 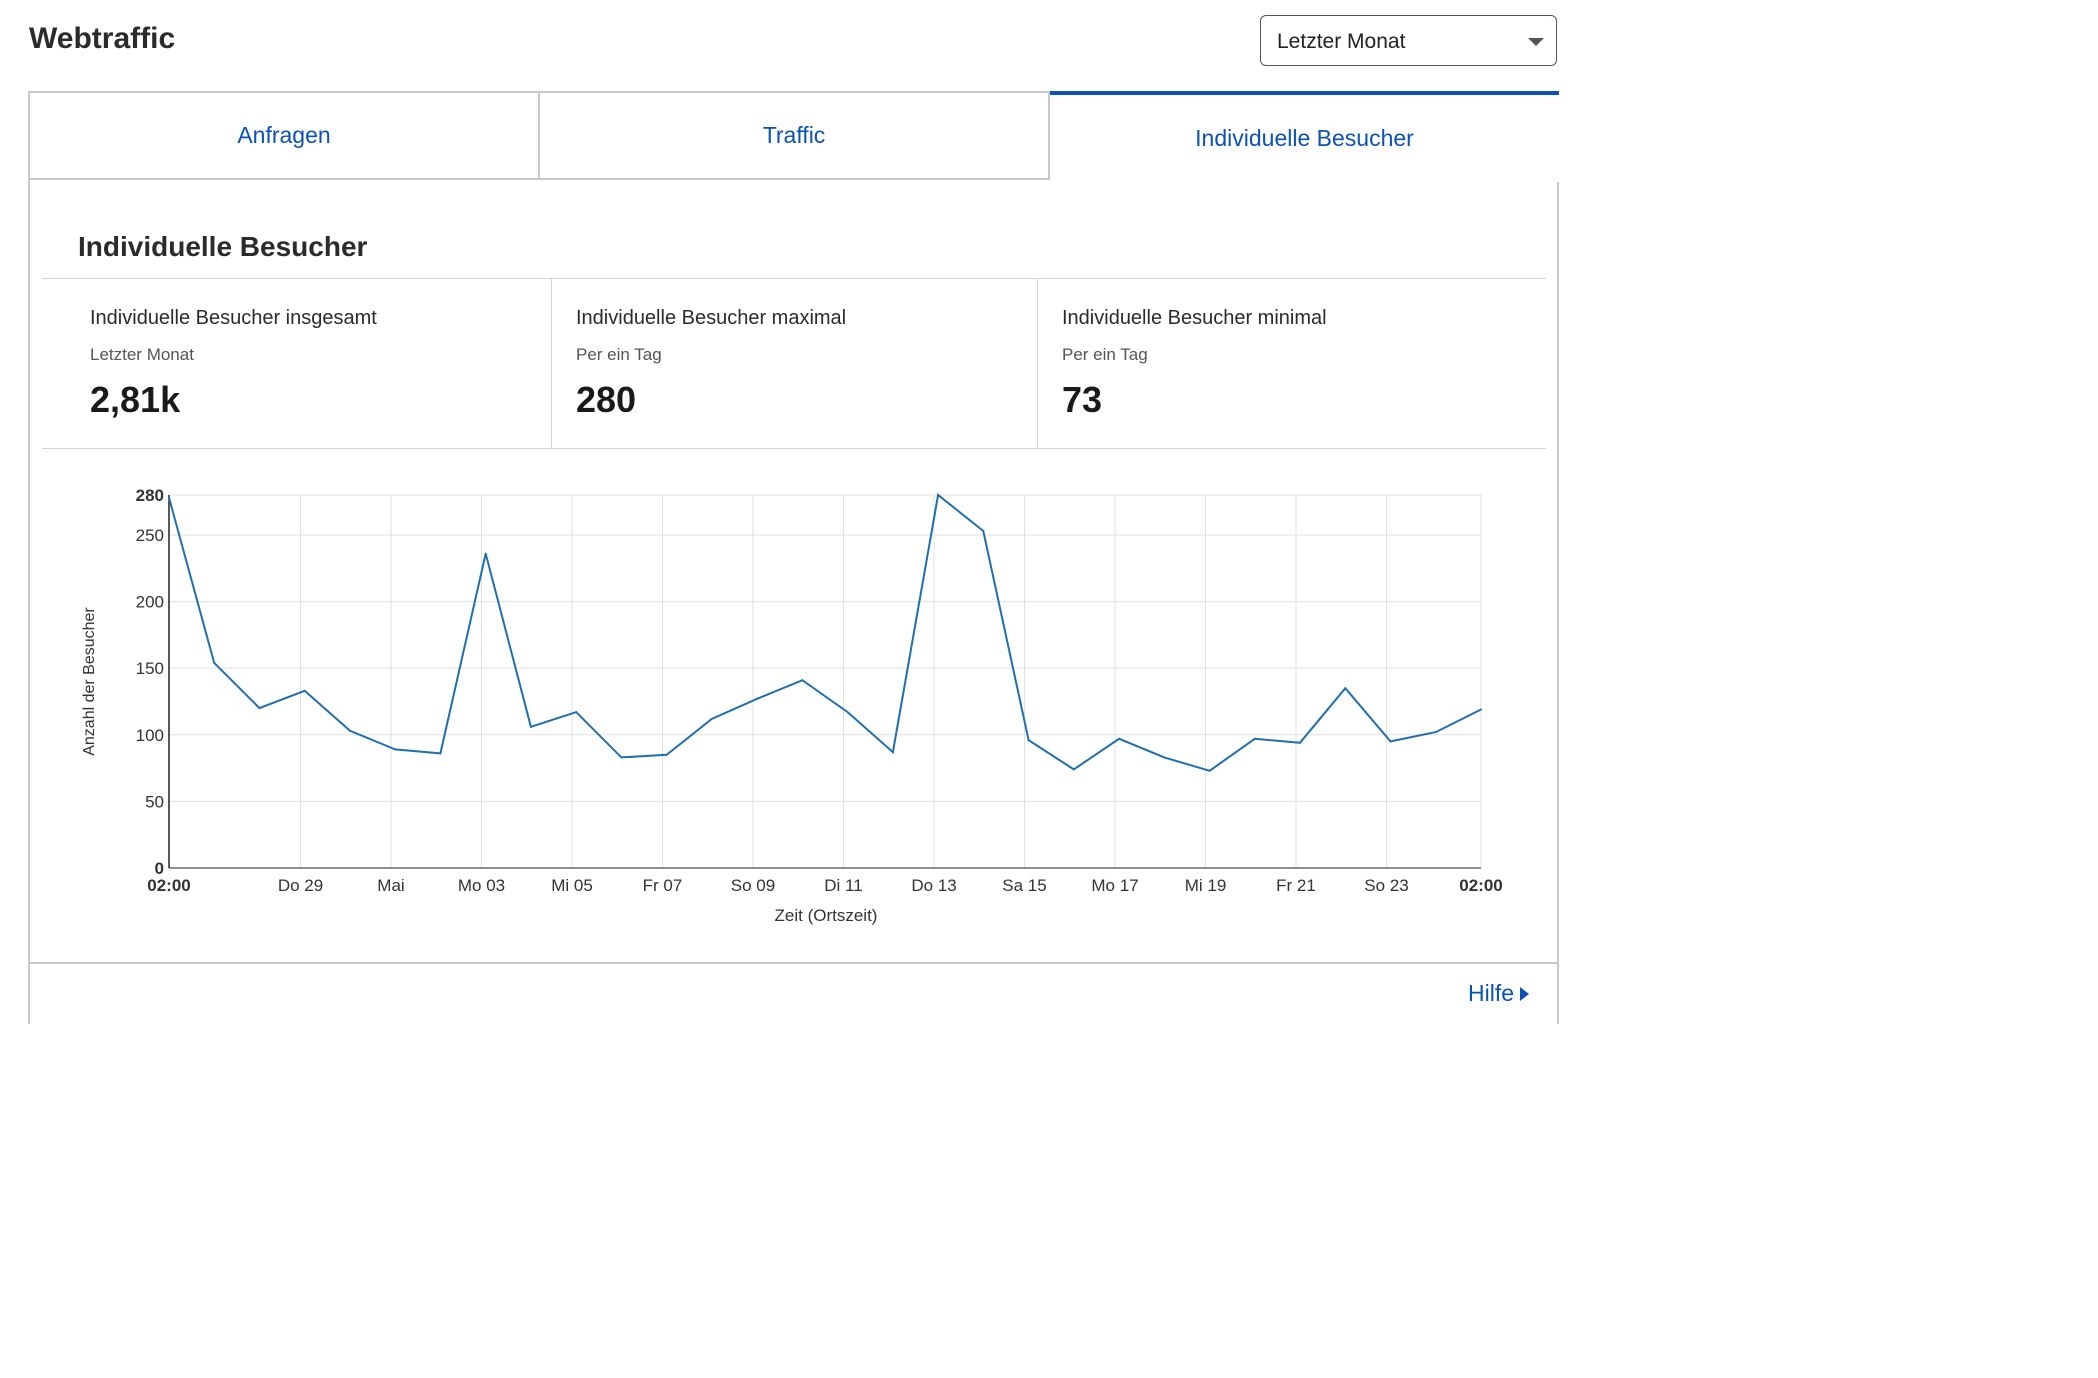 I want to click on x-tick-label: Mo 17, so click(x=1114, y=885).